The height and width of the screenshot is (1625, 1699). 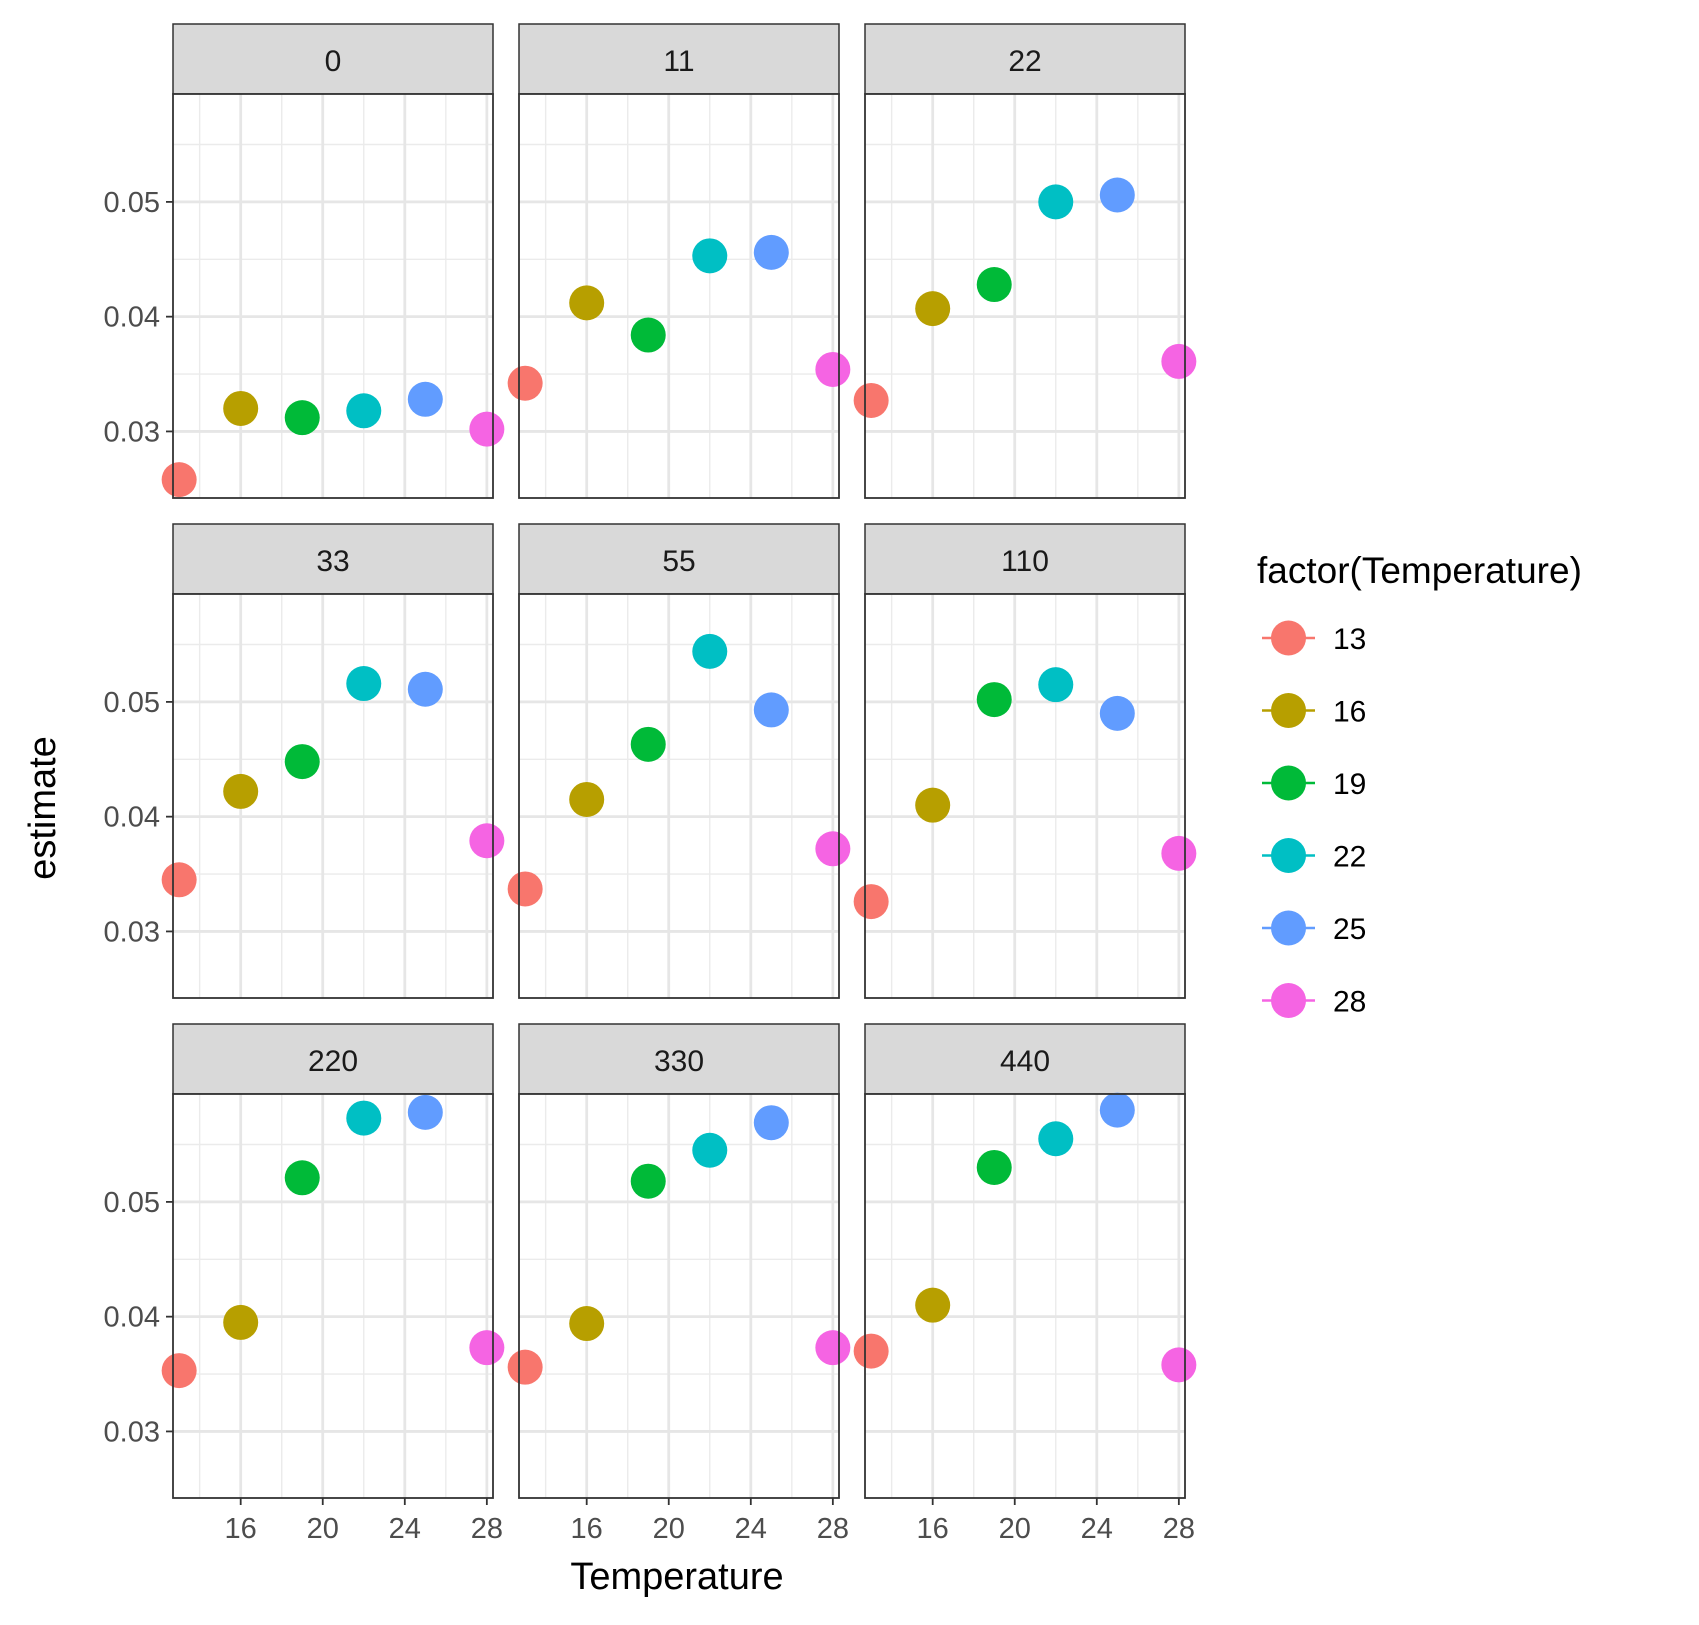 What do you see at coordinates (43, 808) in the screenshot?
I see `y-axis-title: estimate` at bounding box center [43, 808].